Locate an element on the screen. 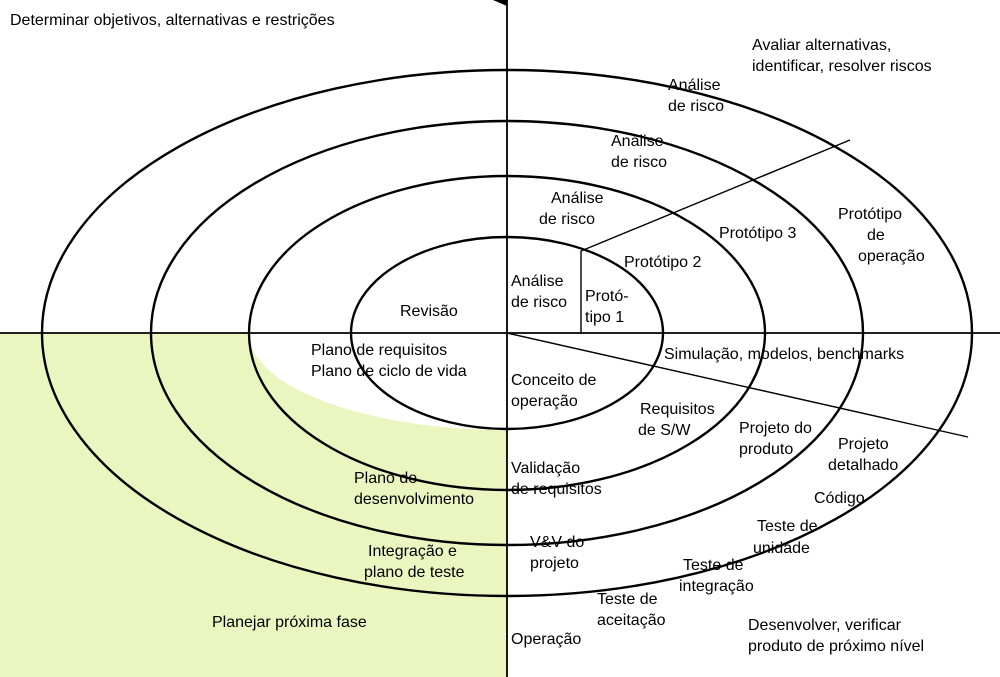 This screenshot has height=677, width=1000. product-design-line1: Projeto do is located at coordinates (775, 428).